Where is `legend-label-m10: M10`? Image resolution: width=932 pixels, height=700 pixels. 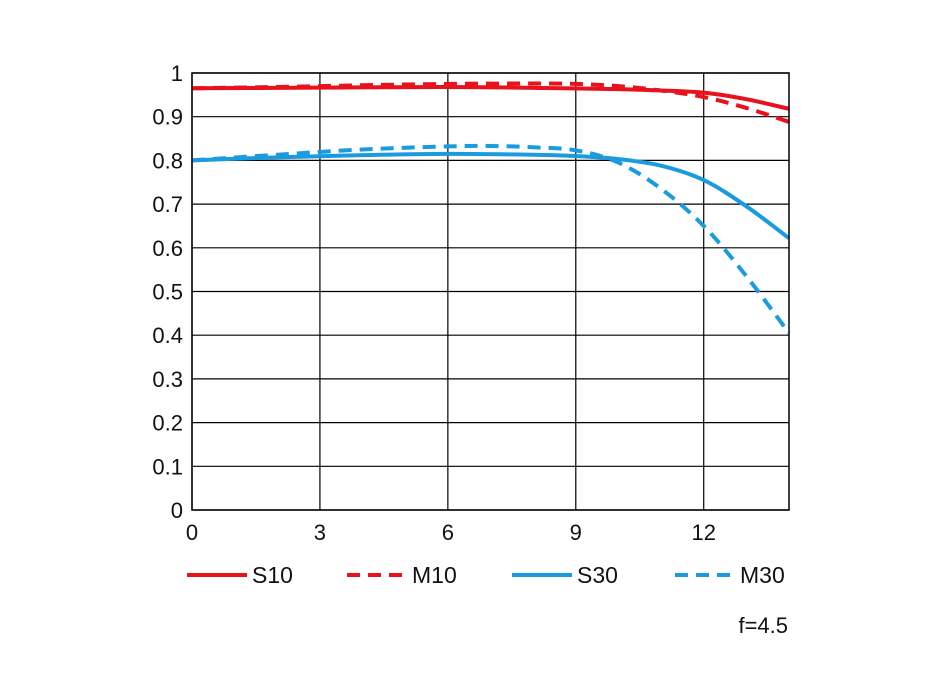 legend-label-m10: M10 is located at coordinates (434, 575).